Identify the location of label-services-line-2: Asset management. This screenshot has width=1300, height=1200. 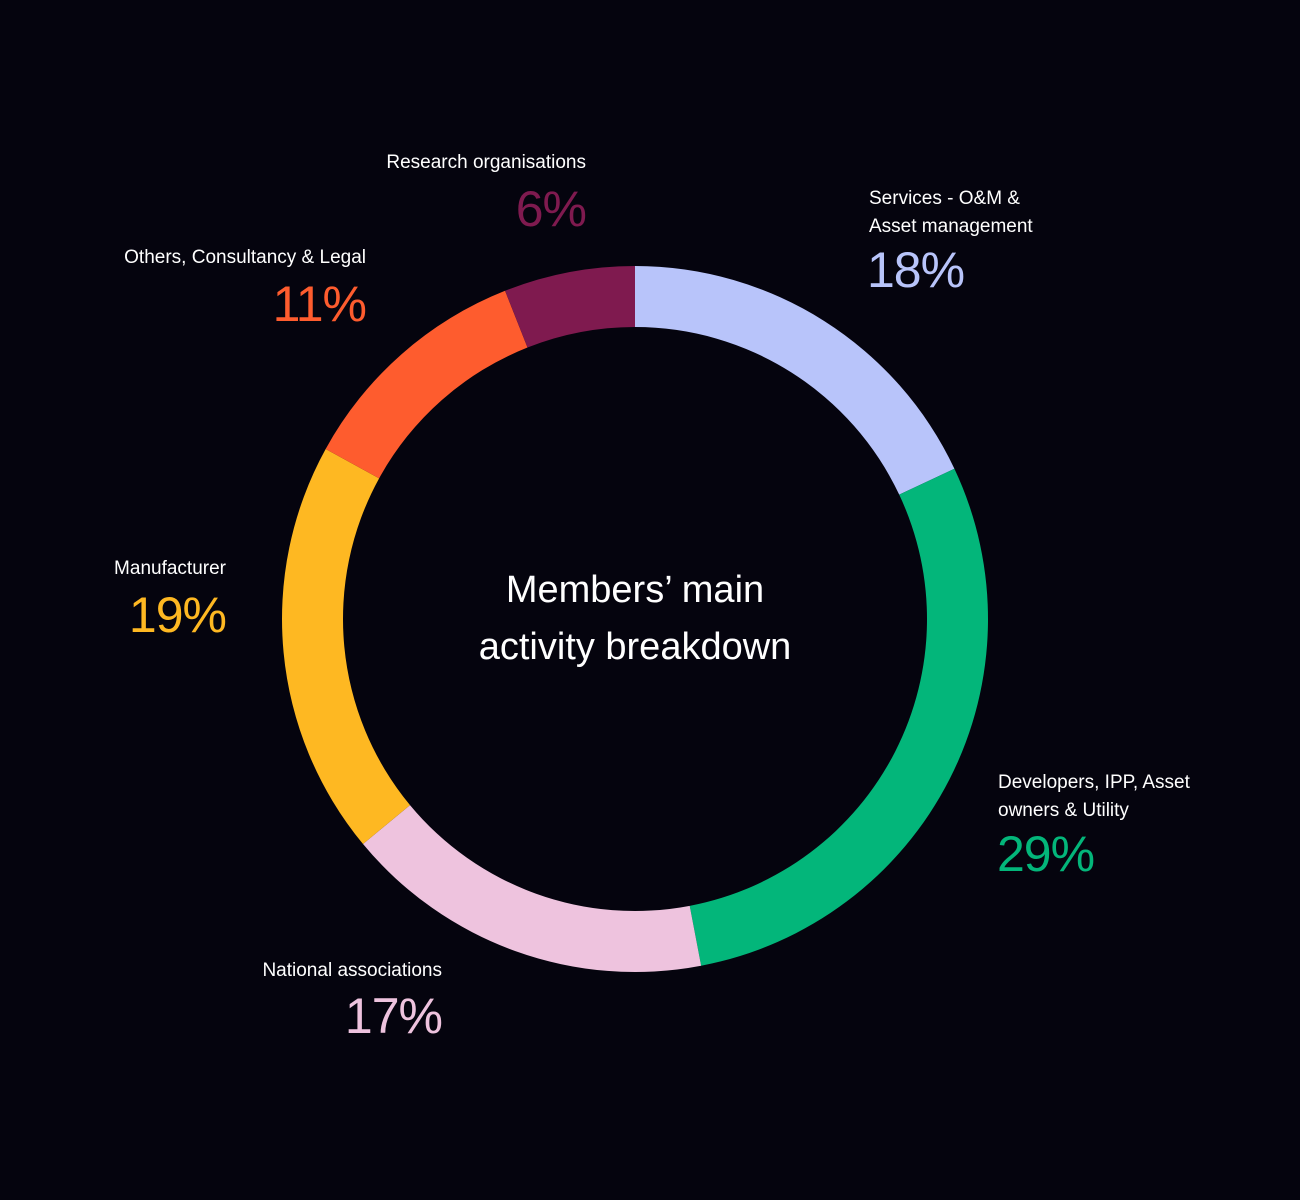
(951, 226).